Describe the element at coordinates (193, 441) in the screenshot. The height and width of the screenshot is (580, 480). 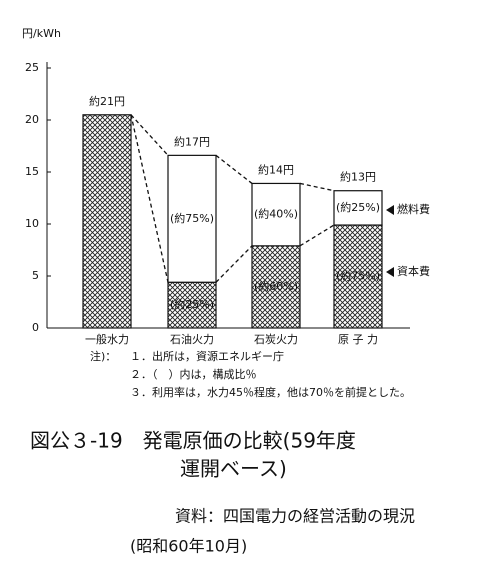
I see `caption: 図公３-19 発電原価の比較(59年度` at that location.